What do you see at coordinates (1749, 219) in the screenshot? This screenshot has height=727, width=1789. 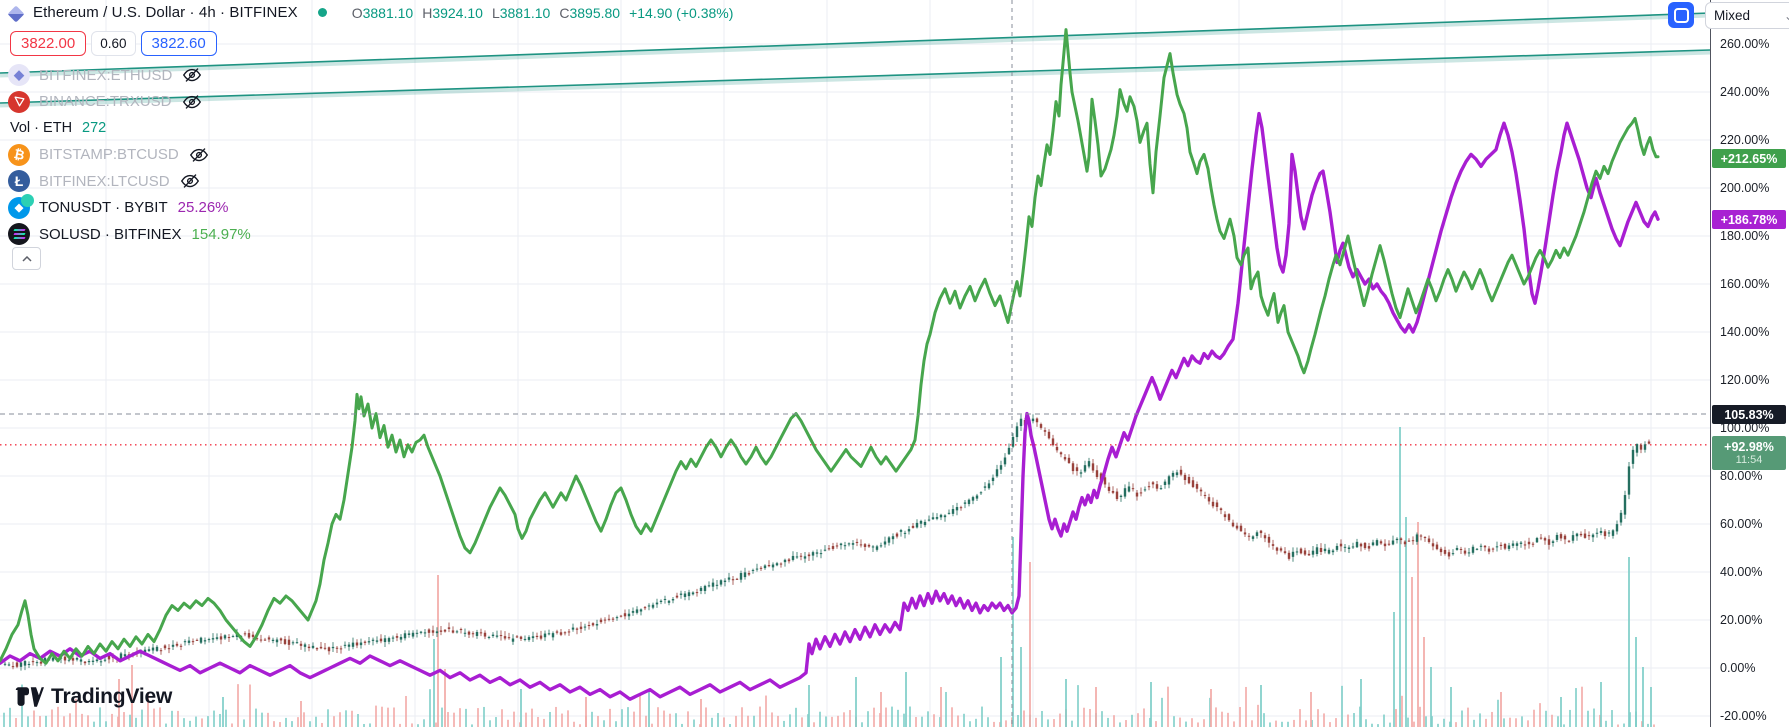 I see `ton-price-badge: +186.78%` at bounding box center [1749, 219].